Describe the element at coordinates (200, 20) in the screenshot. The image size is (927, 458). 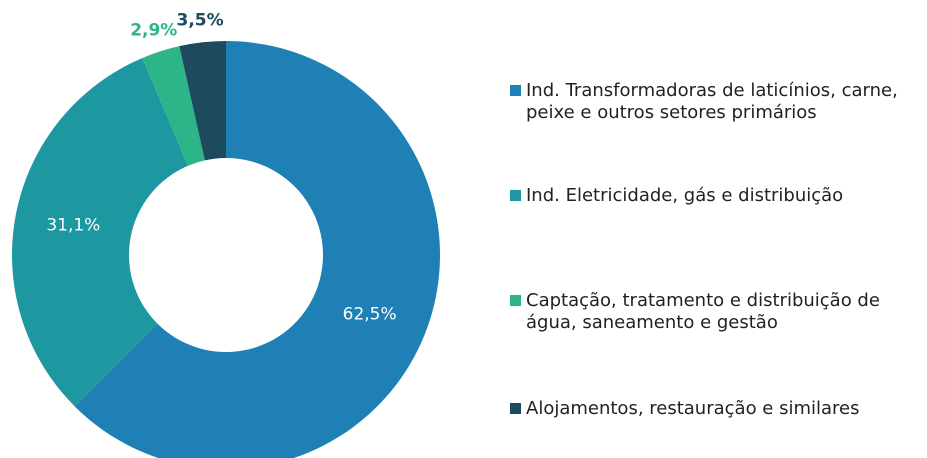
I see `value-label: 3,5%` at that location.